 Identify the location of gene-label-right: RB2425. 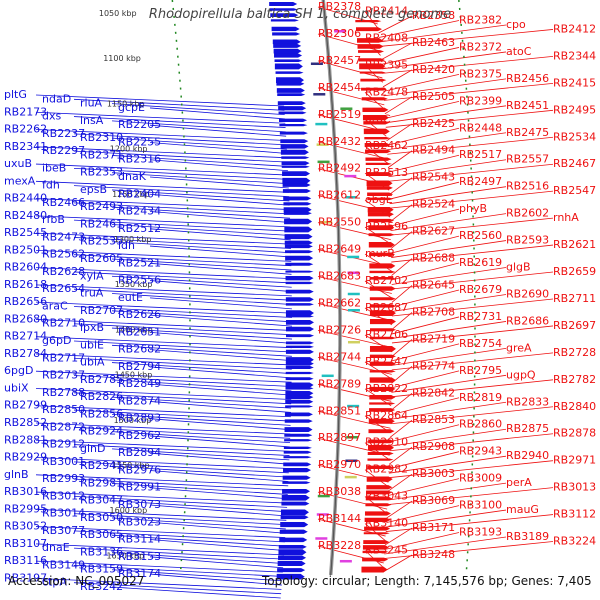
(433, 123).